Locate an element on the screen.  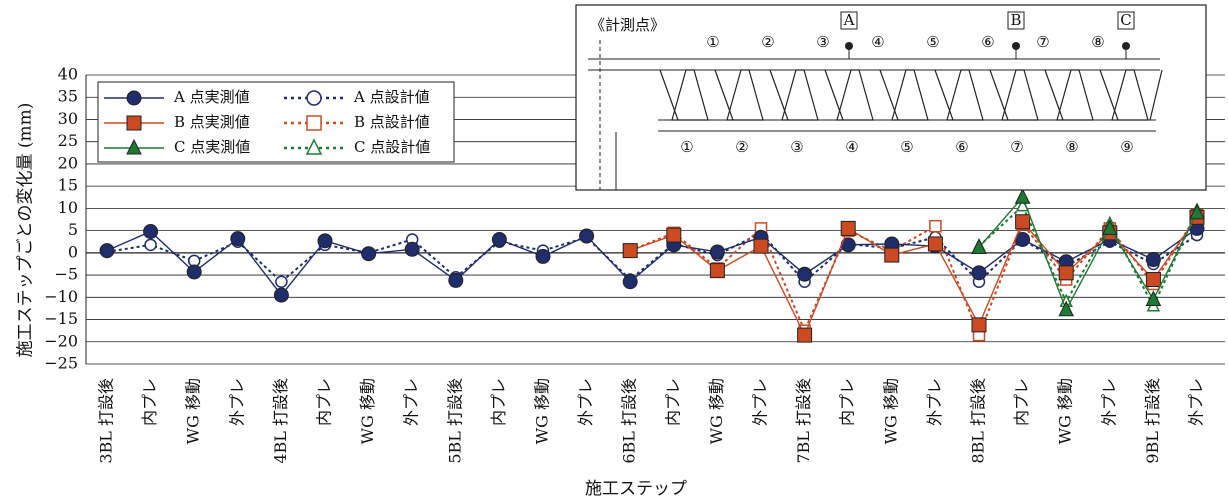
y-tick-label: 35 is located at coordinates (68, 96).